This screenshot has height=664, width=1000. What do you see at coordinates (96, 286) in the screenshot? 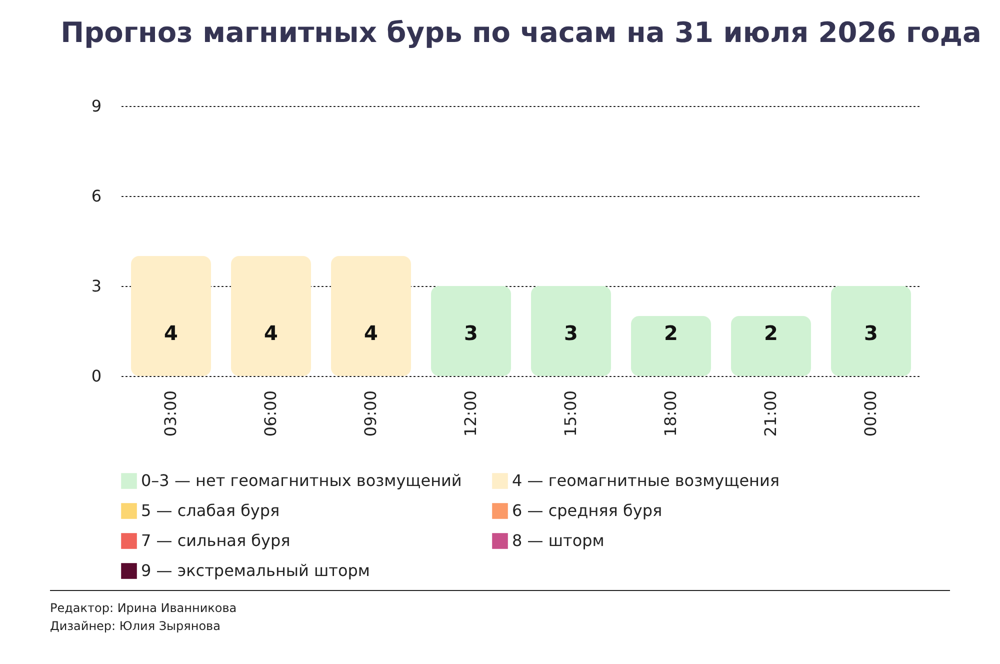
I see `y-tick-label: 3` at bounding box center [96, 286].